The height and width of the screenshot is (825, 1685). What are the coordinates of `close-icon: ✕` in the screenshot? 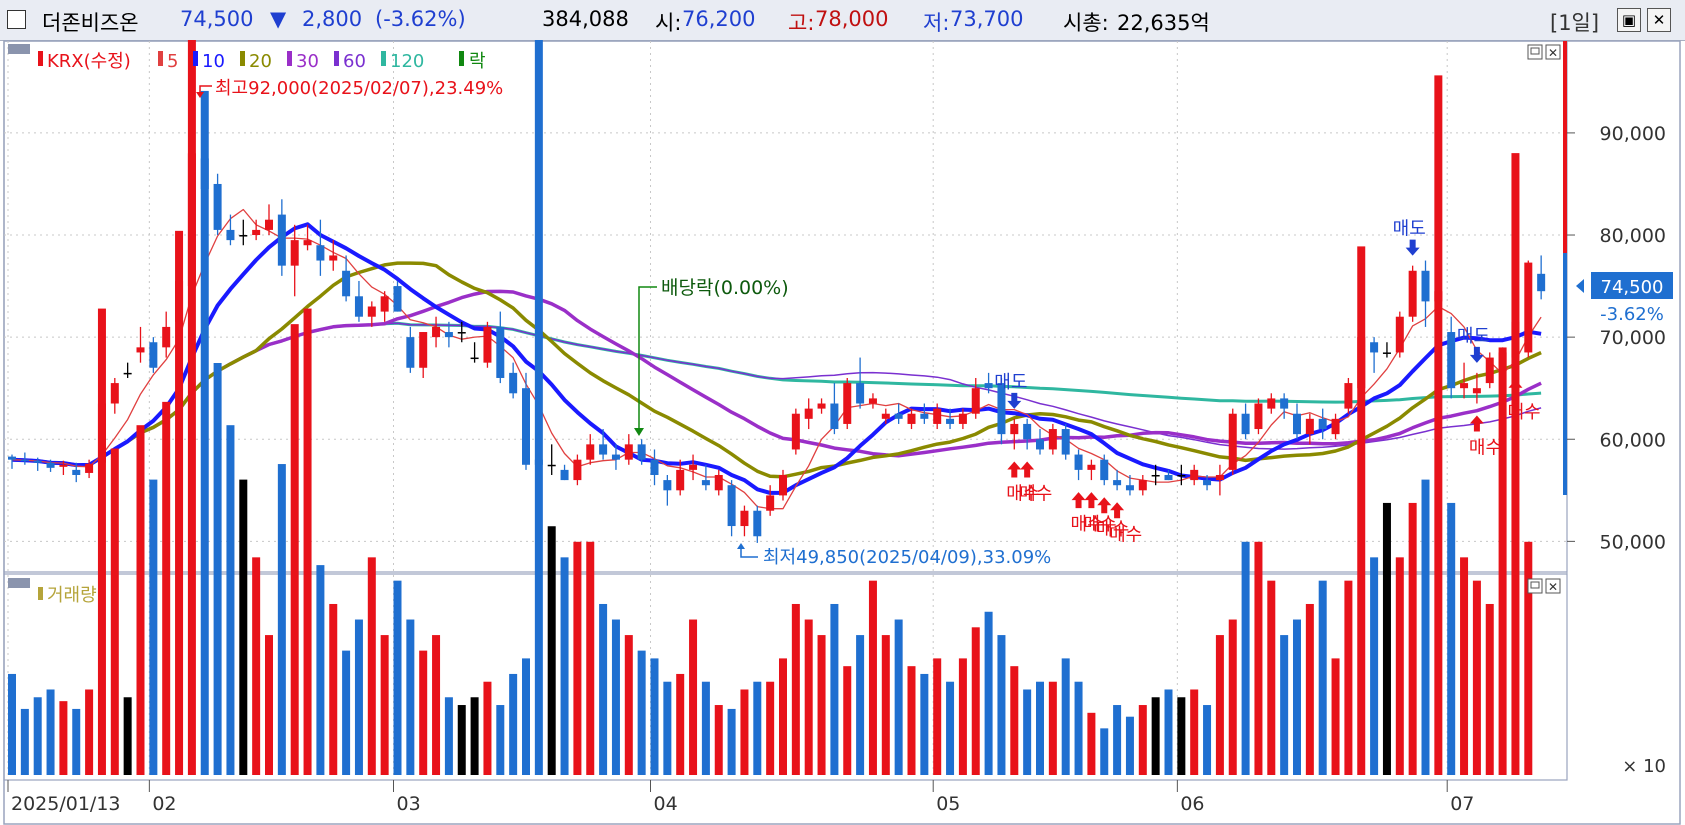 It's located at (1659, 20).